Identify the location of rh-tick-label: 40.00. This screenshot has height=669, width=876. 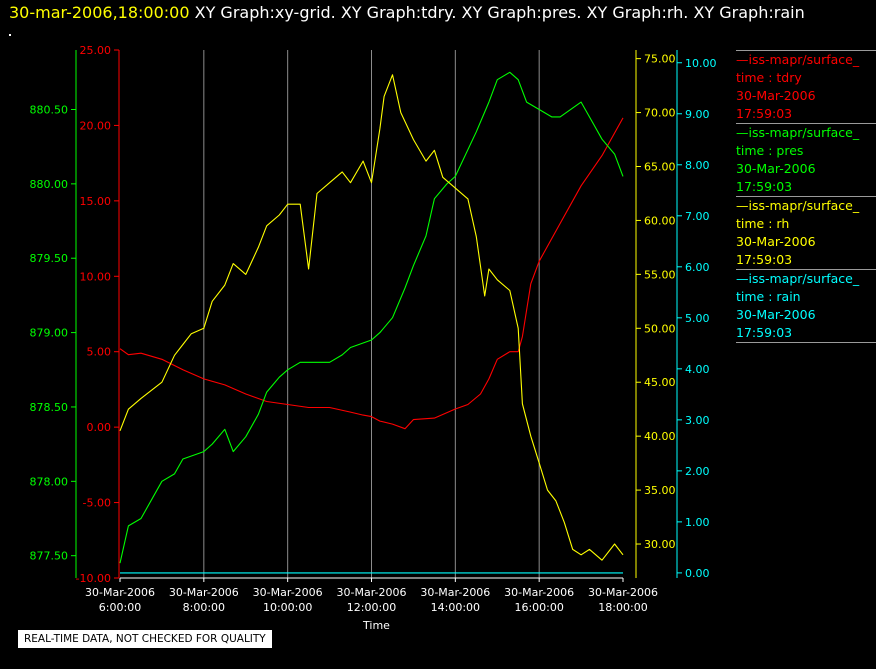
(660, 436).